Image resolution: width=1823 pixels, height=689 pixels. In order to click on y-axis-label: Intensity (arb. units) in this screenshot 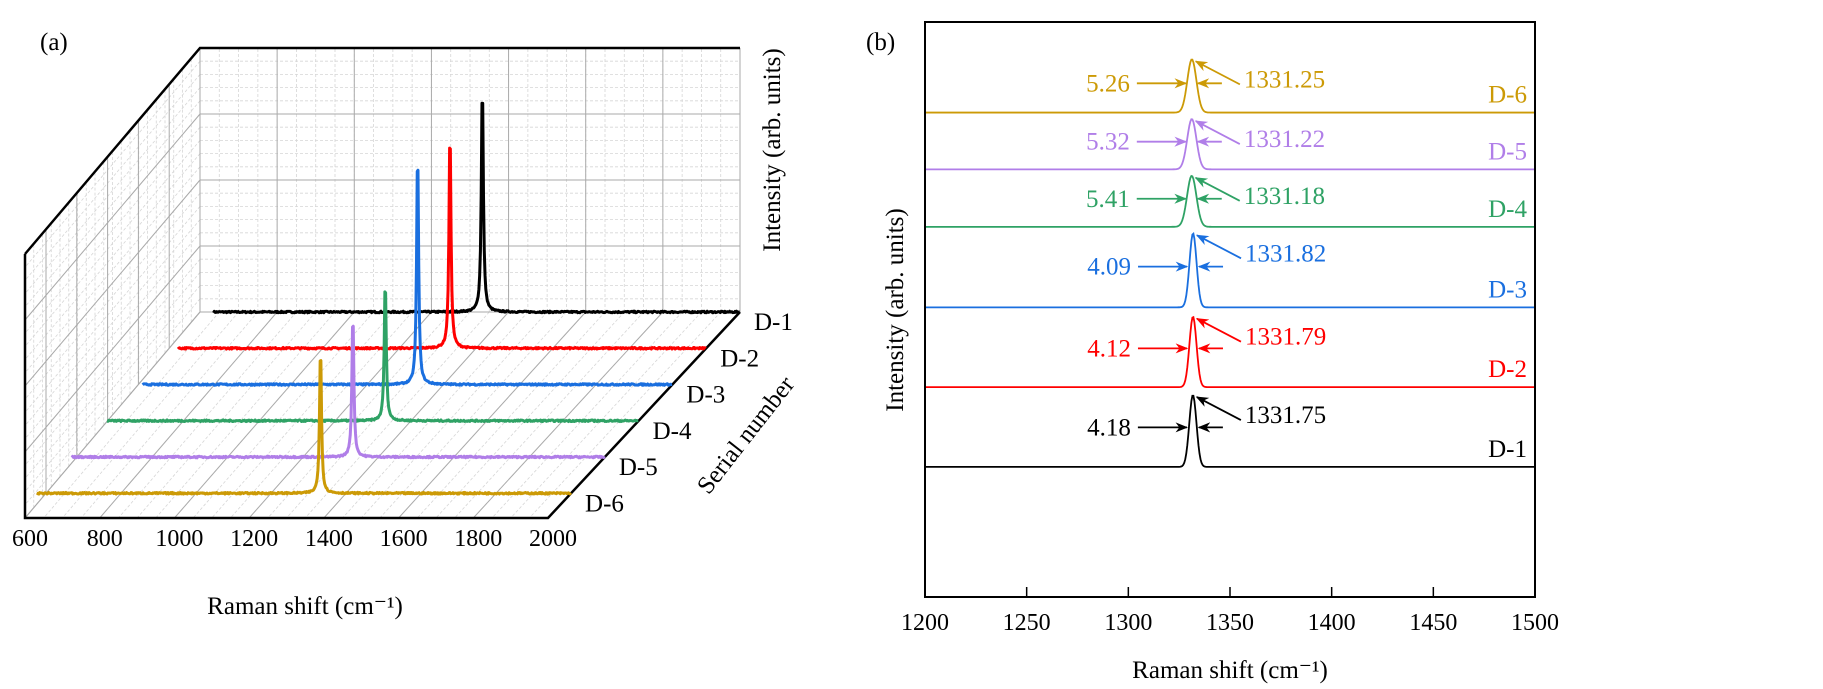, I will do `click(895, 309)`.